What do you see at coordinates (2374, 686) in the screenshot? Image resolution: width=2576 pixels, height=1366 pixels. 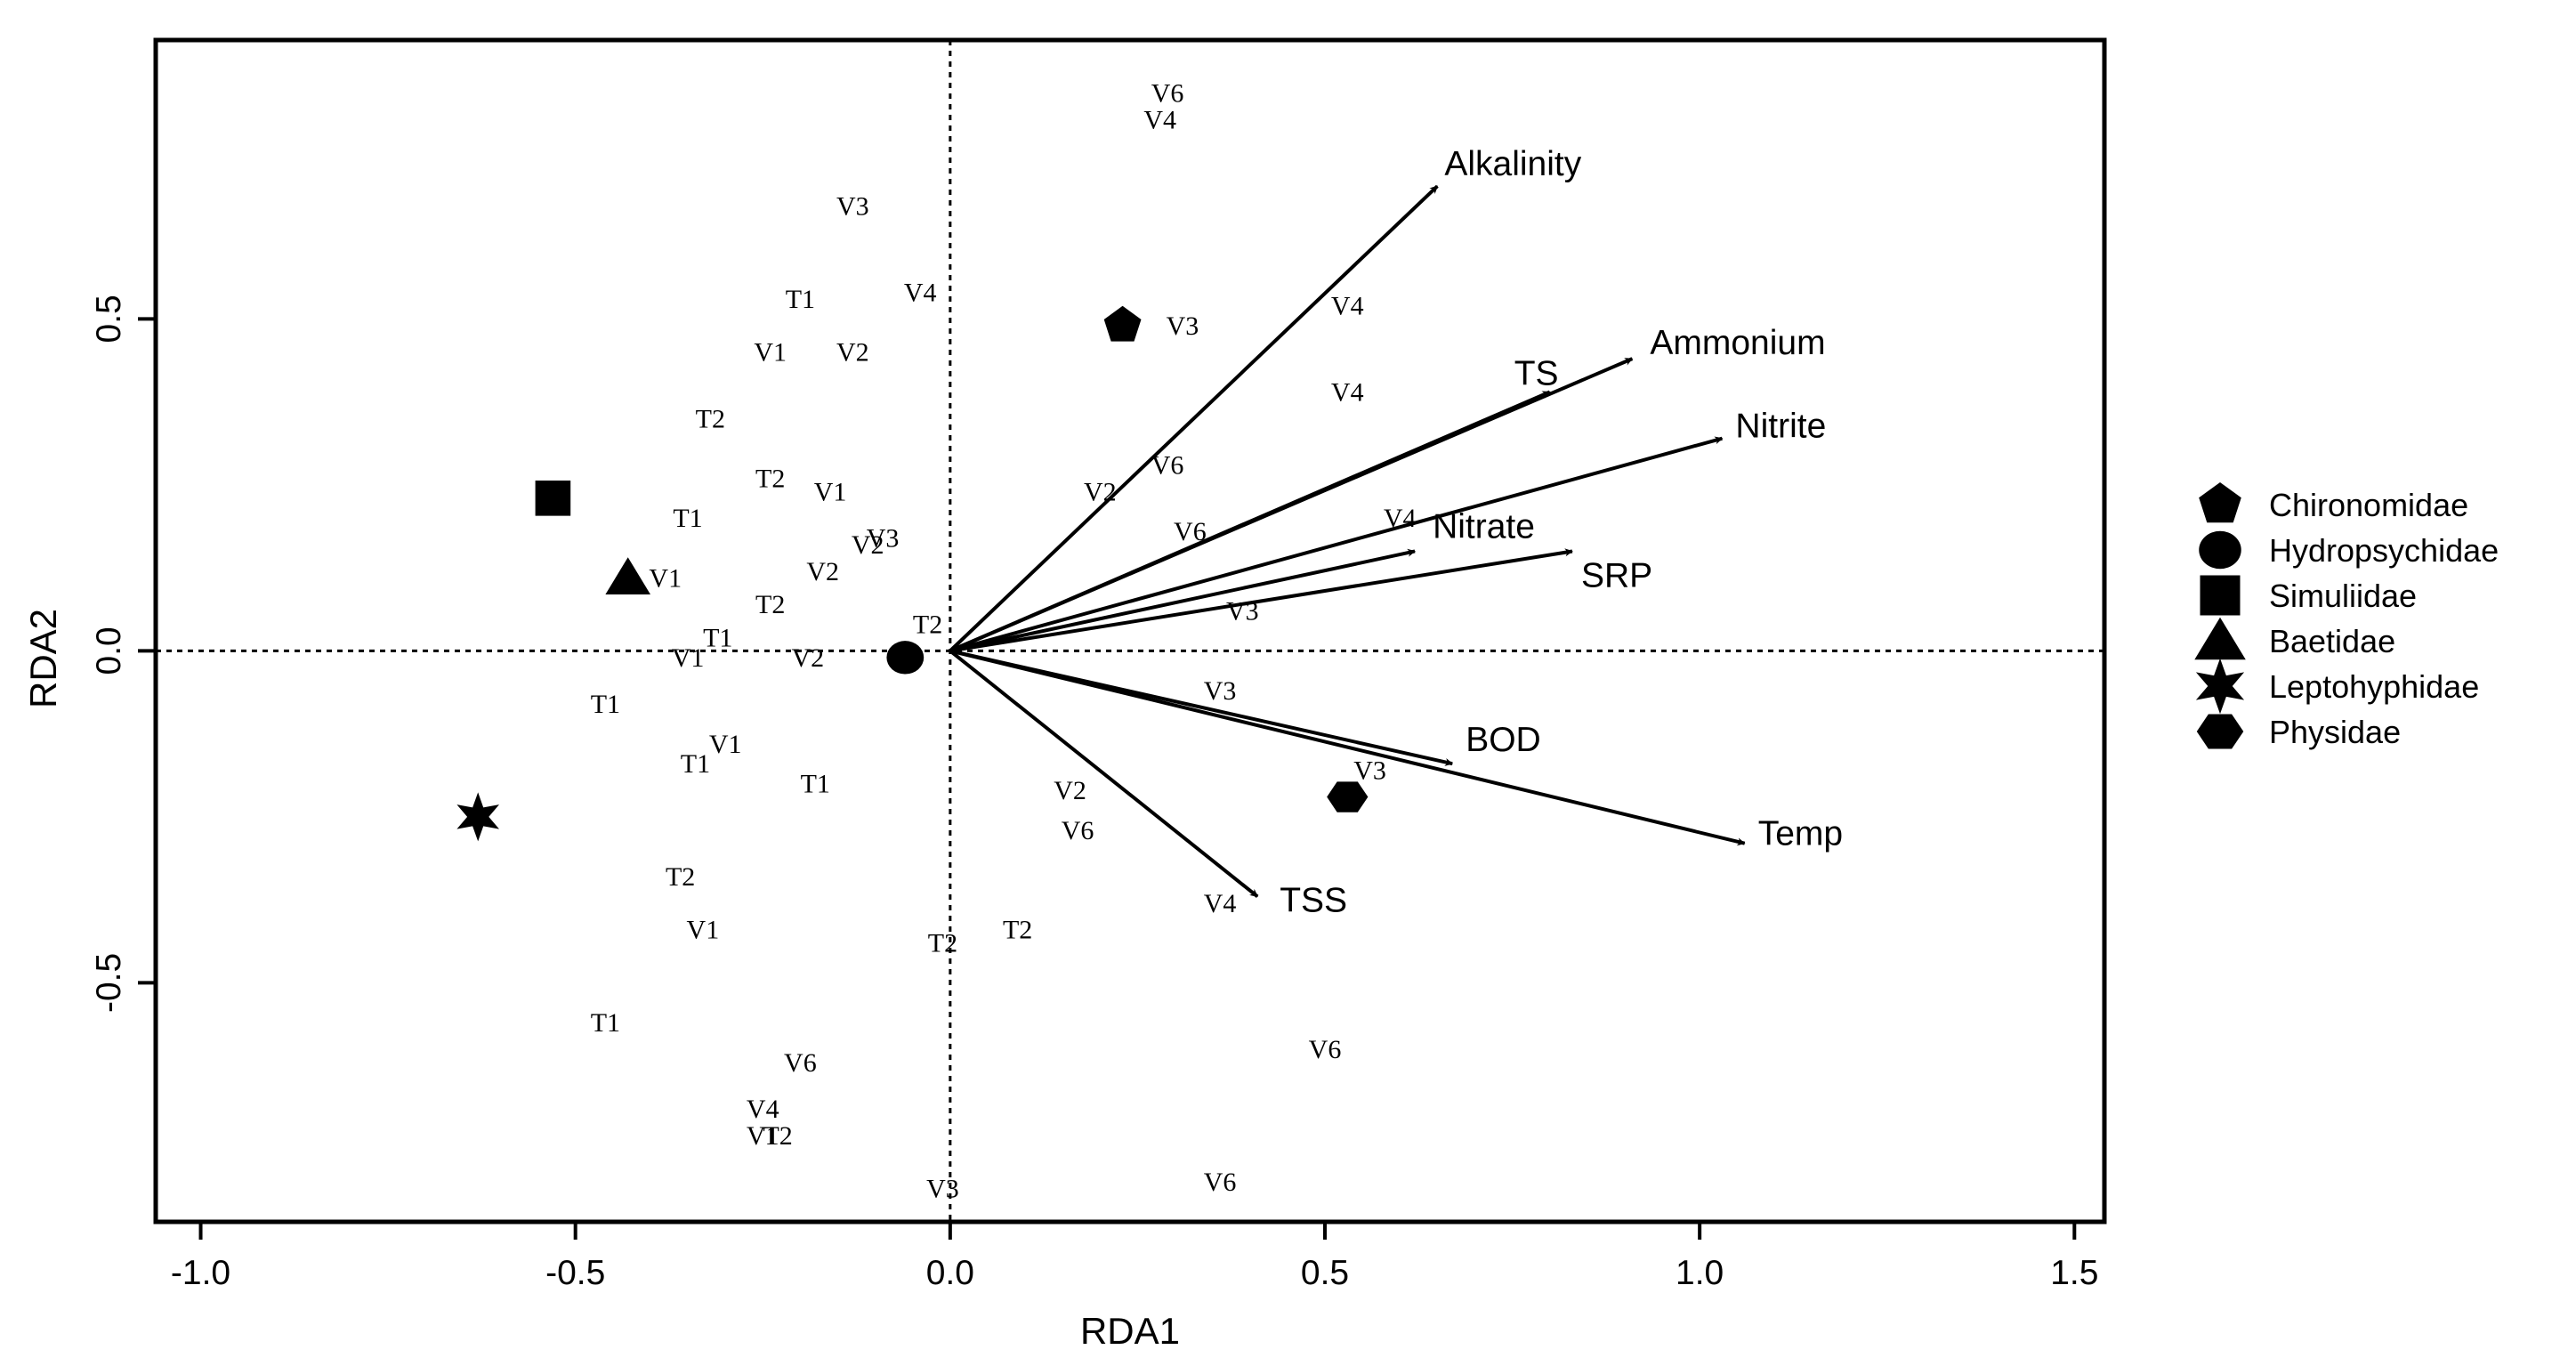 I see `legend-label: Leptohyphidae` at bounding box center [2374, 686].